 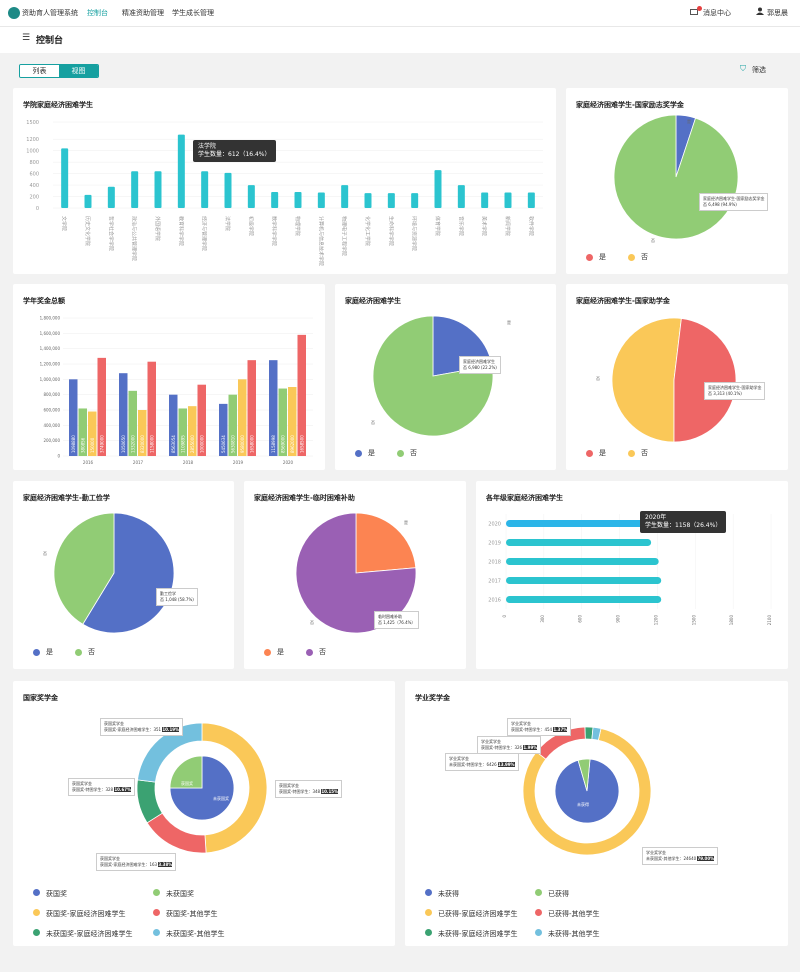 I want to click on message-center: 消息中心, so click(x=717, y=13).